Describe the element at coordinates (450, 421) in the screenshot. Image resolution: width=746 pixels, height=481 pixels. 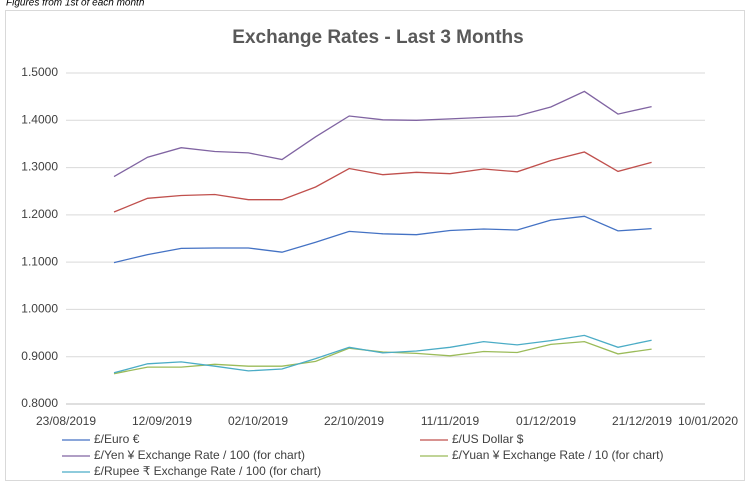
I see `x-tick-label: 11/11/2019` at that location.